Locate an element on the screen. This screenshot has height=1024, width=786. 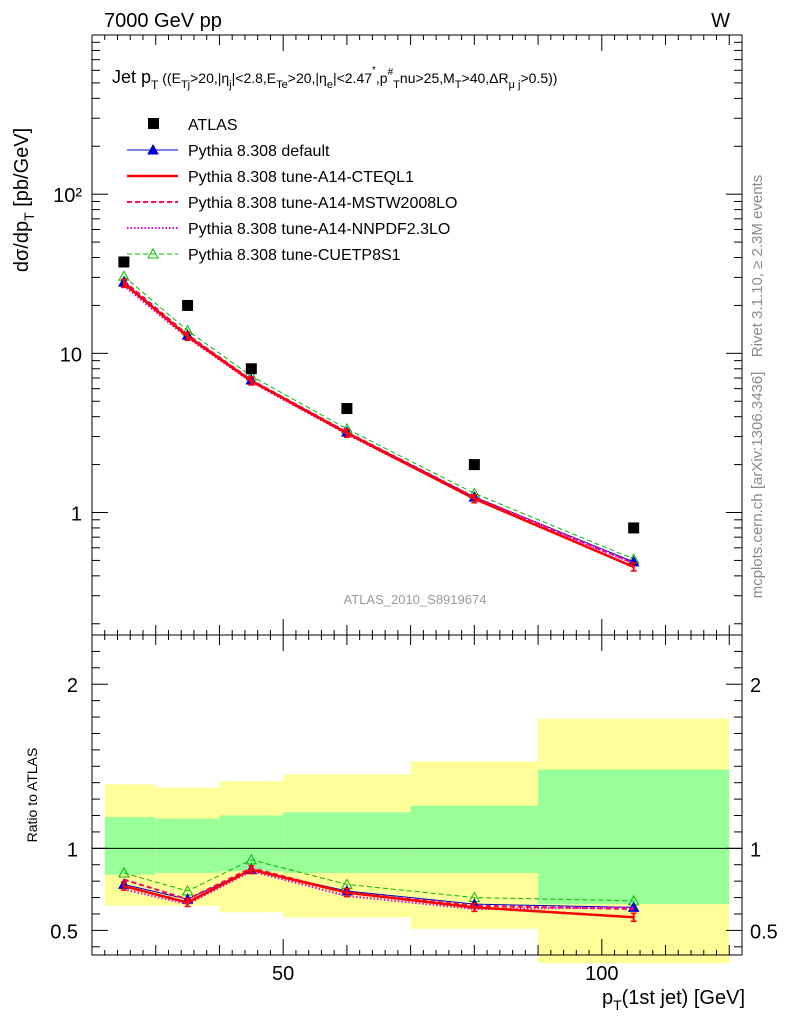
ratio-series-3-line is located at coordinates (378, 890).